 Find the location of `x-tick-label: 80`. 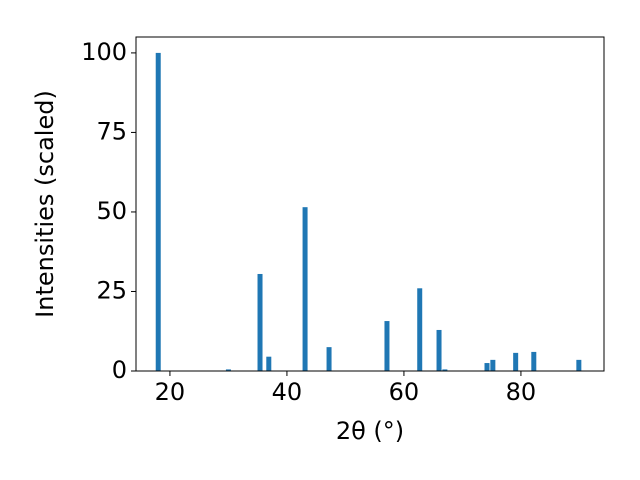

x-tick-label: 80 is located at coordinates (521, 392).